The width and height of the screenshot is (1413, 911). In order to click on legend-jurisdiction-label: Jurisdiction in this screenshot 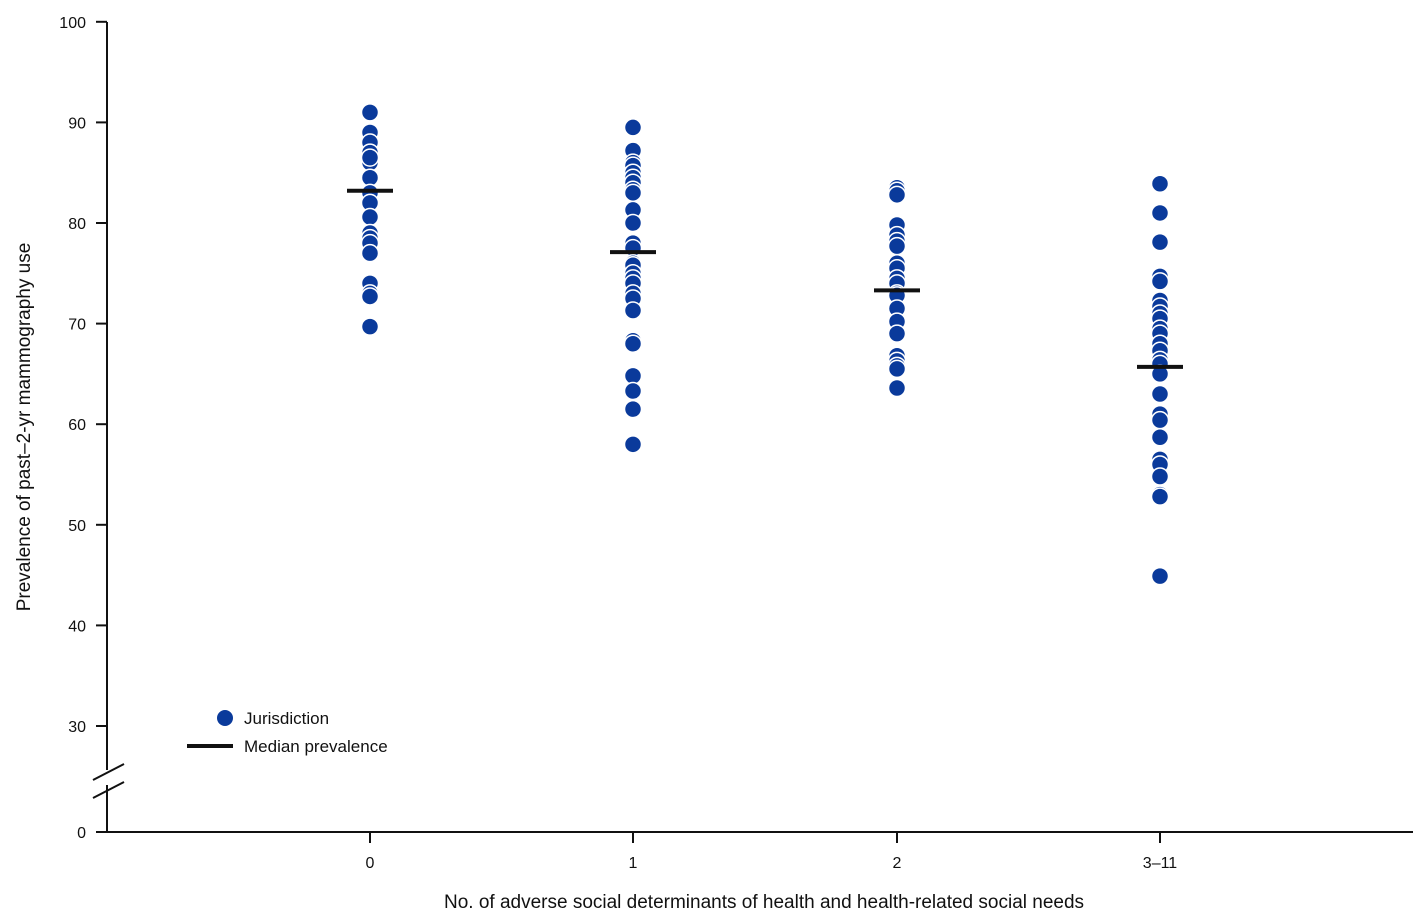, I will do `click(286, 718)`.